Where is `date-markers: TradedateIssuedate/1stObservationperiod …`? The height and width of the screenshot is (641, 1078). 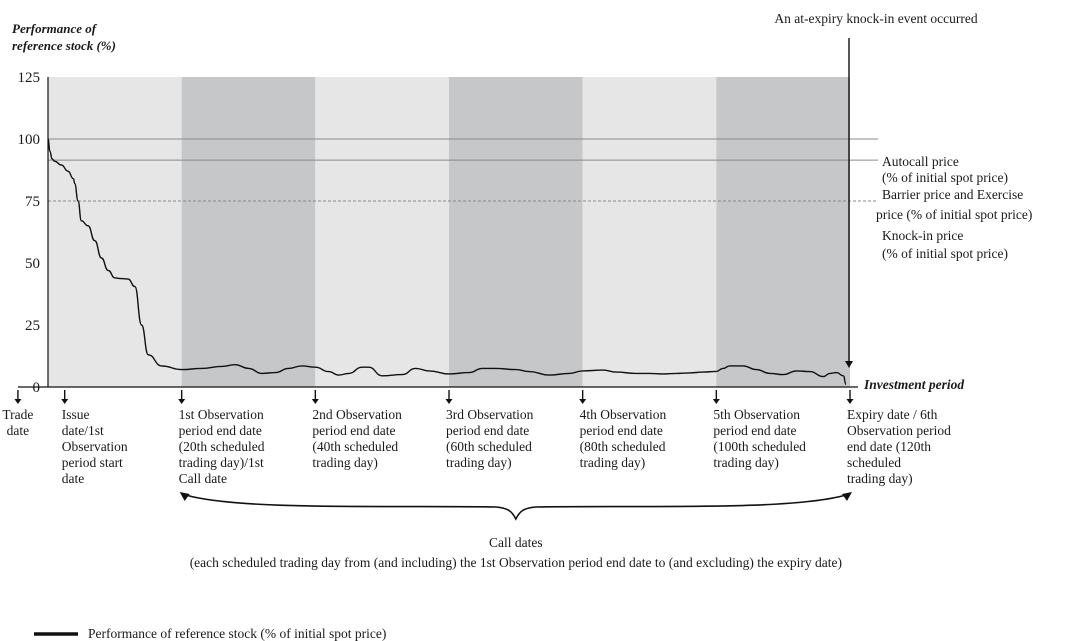 date-markers: TradedateIssuedate/1stObservationperiod … is located at coordinates (476, 438).